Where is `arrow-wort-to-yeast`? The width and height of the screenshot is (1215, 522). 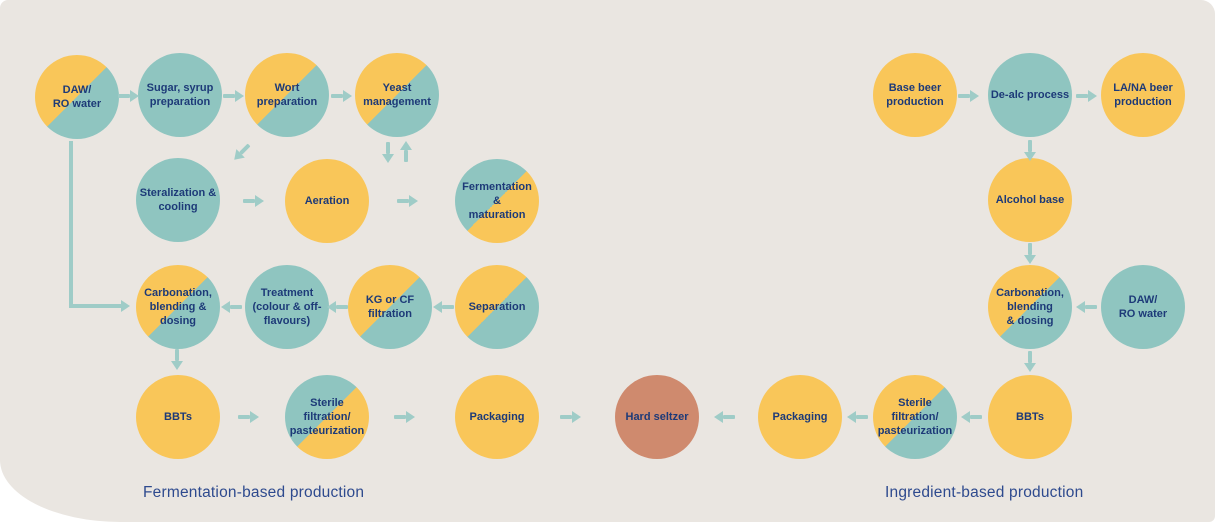 arrow-wort-to-yeast is located at coordinates (341, 96).